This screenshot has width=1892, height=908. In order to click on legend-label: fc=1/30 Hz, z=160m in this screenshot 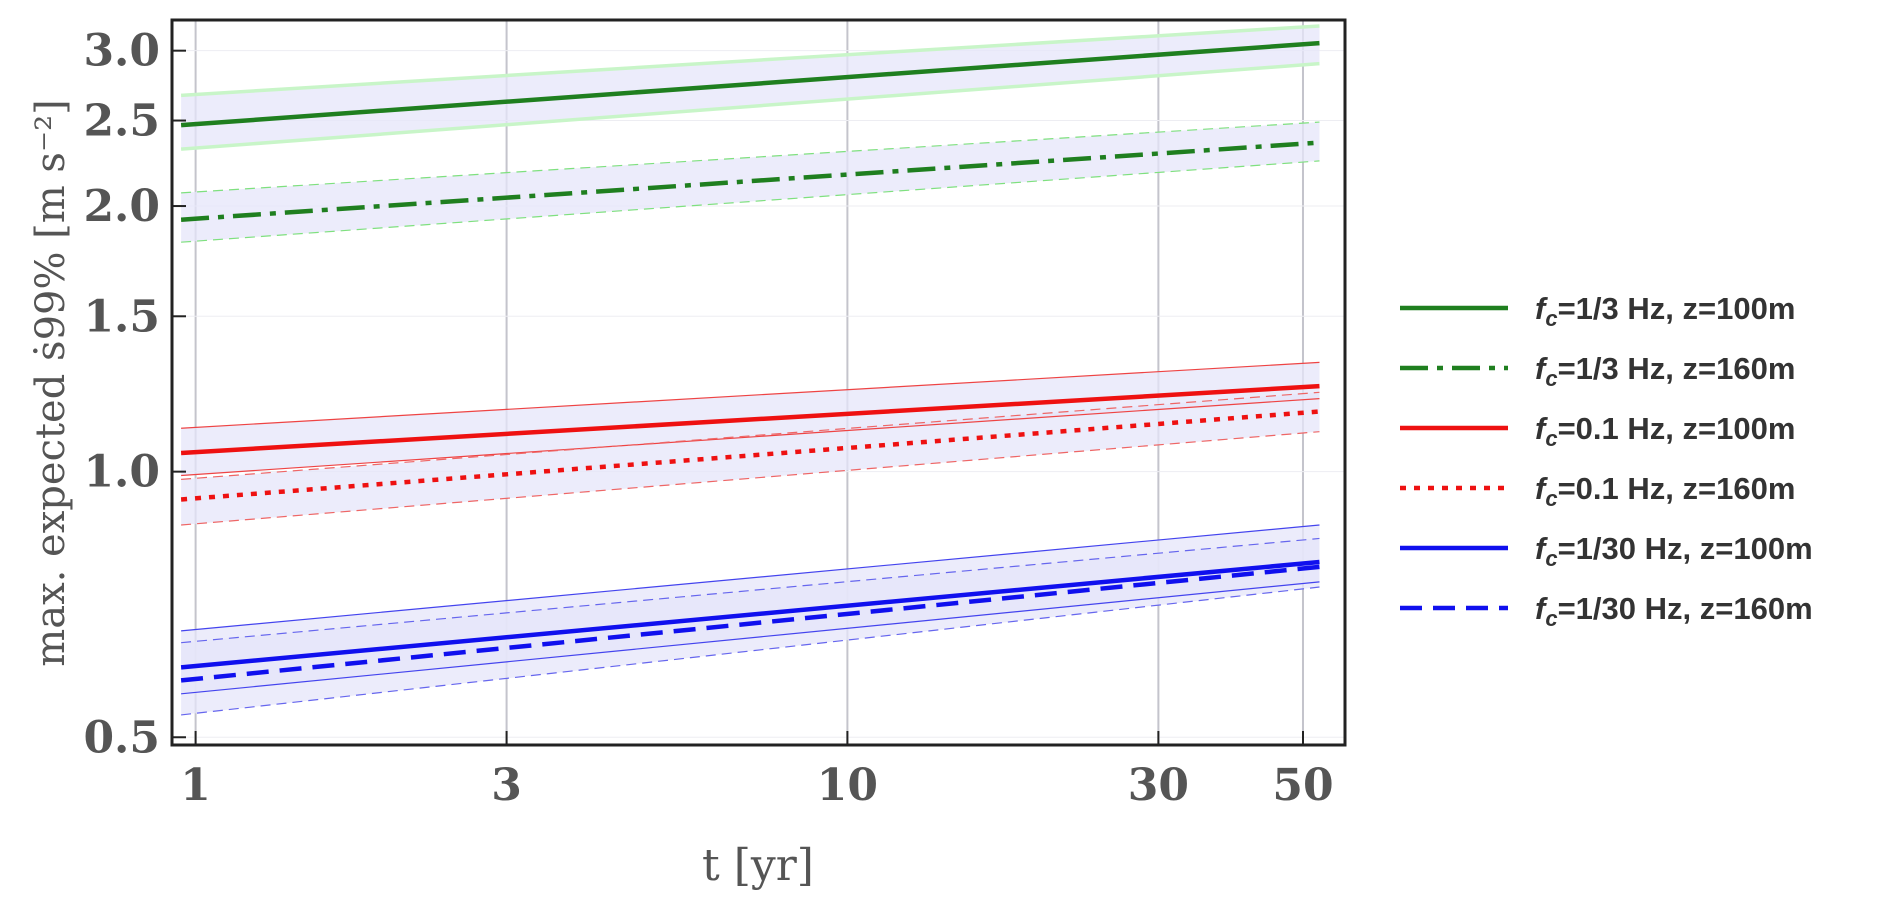, I will do `click(1674, 611)`.